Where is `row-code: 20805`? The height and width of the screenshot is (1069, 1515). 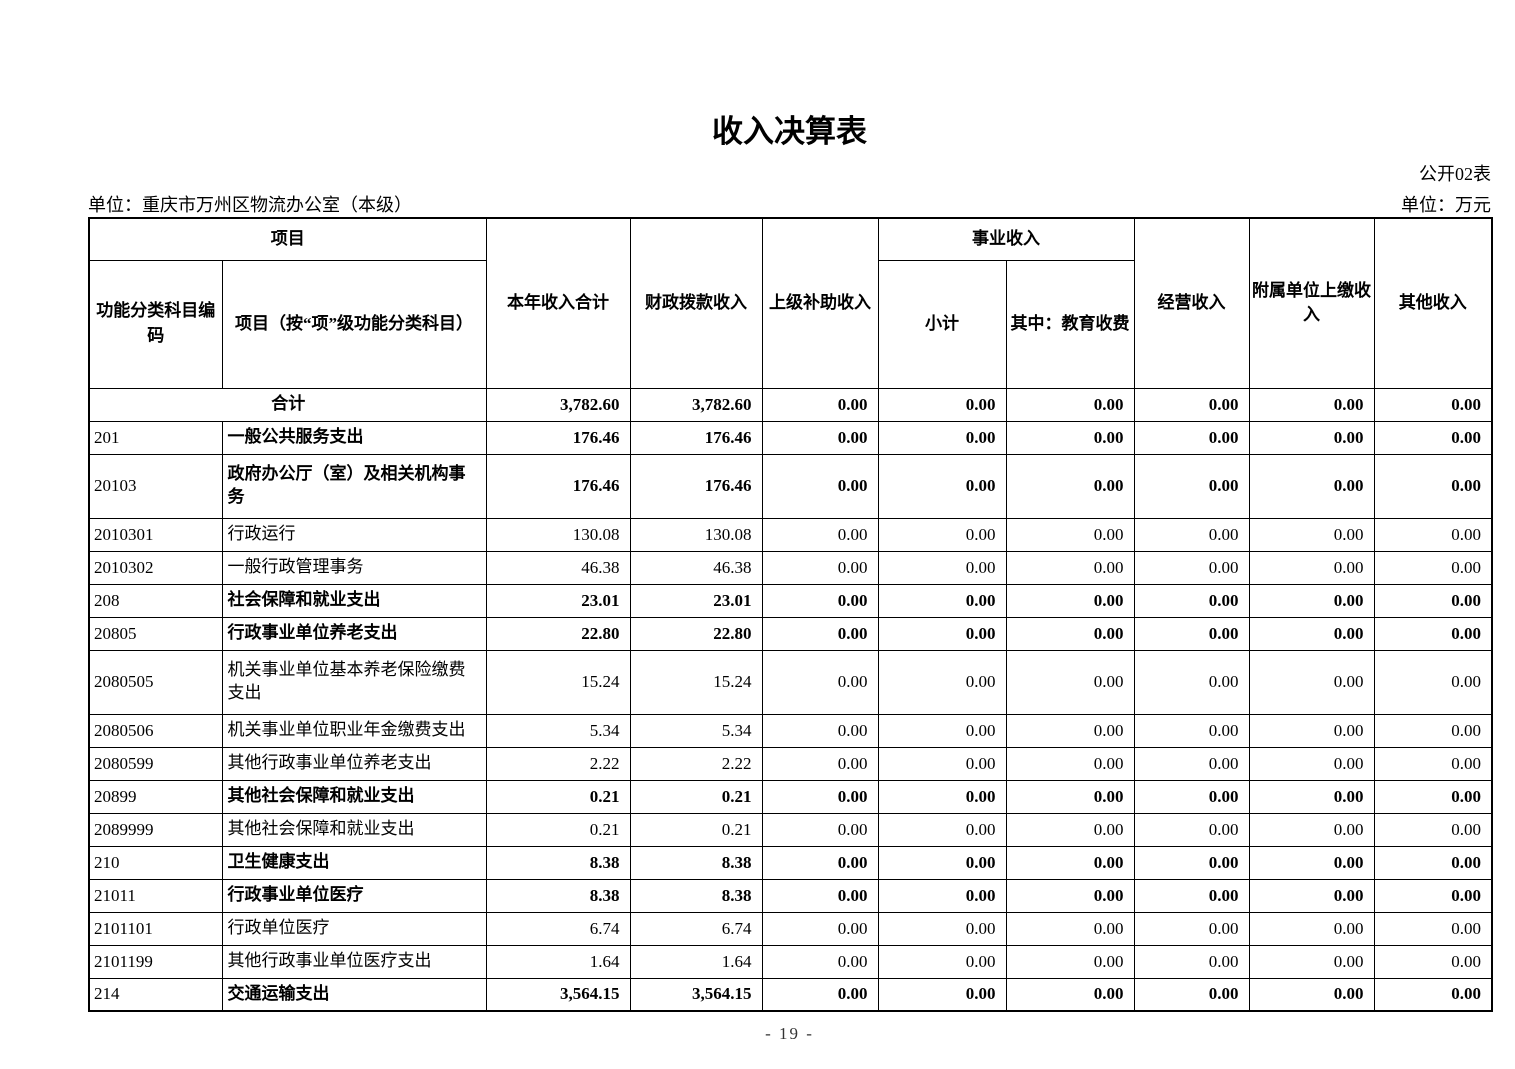
row-code: 20805 is located at coordinates (155, 633).